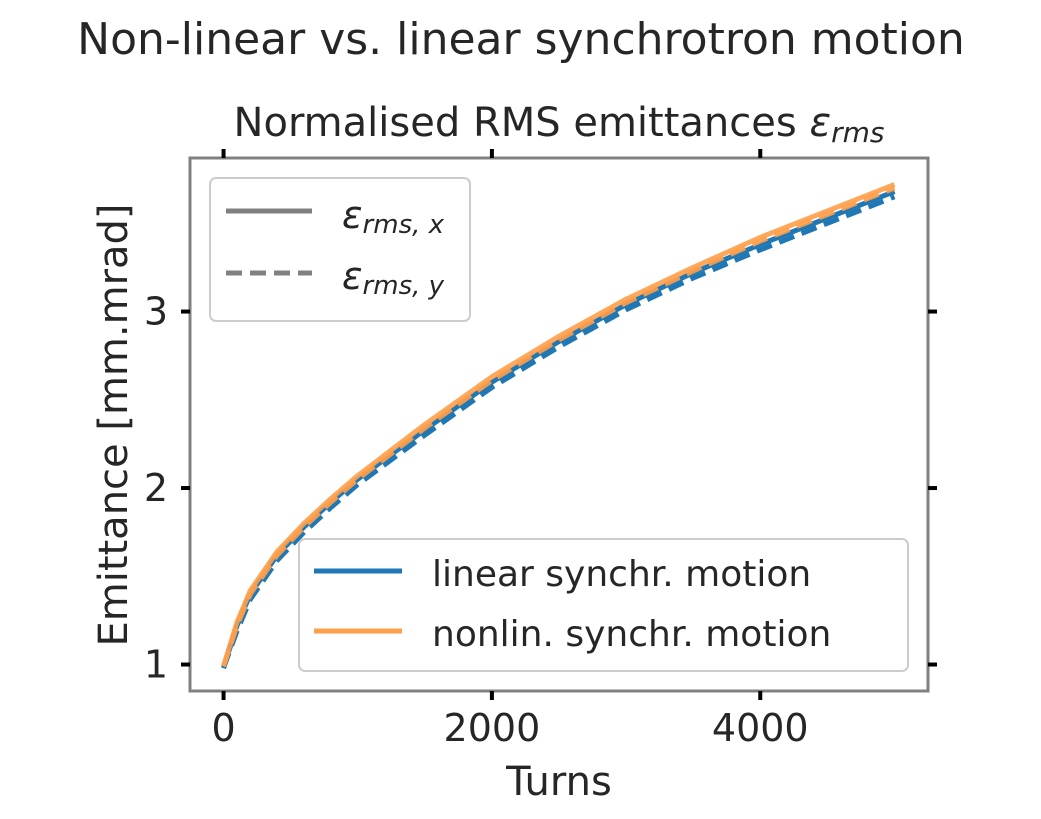  Describe the element at coordinates (558, 782) in the screenshot. I see `x-axis-label: Turns` at that location.